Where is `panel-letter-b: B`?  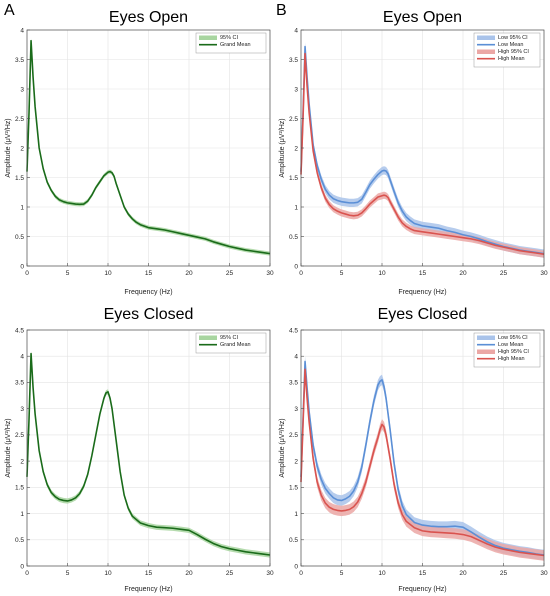 panel-letter-b: B is located at coordinates (281, 10).